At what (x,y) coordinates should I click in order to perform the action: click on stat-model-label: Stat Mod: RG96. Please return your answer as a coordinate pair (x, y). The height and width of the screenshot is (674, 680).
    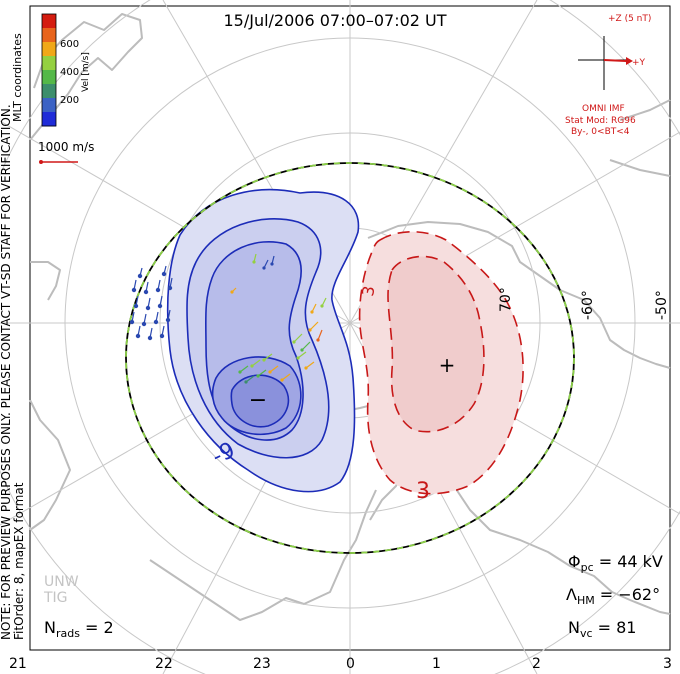
    Looking at the image, I should click on (600, 121).